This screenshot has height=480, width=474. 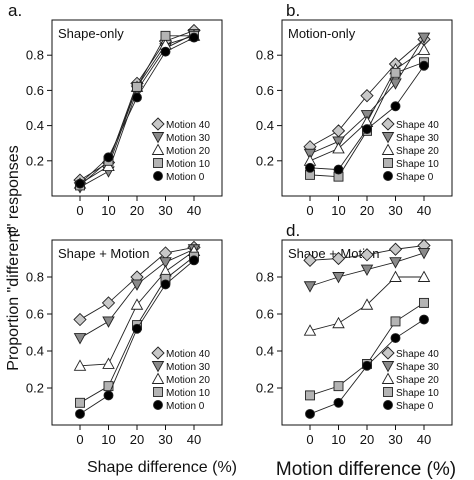 I want to click on y-axis-label: Proportion "different" responses, so click(x=13, y=257).